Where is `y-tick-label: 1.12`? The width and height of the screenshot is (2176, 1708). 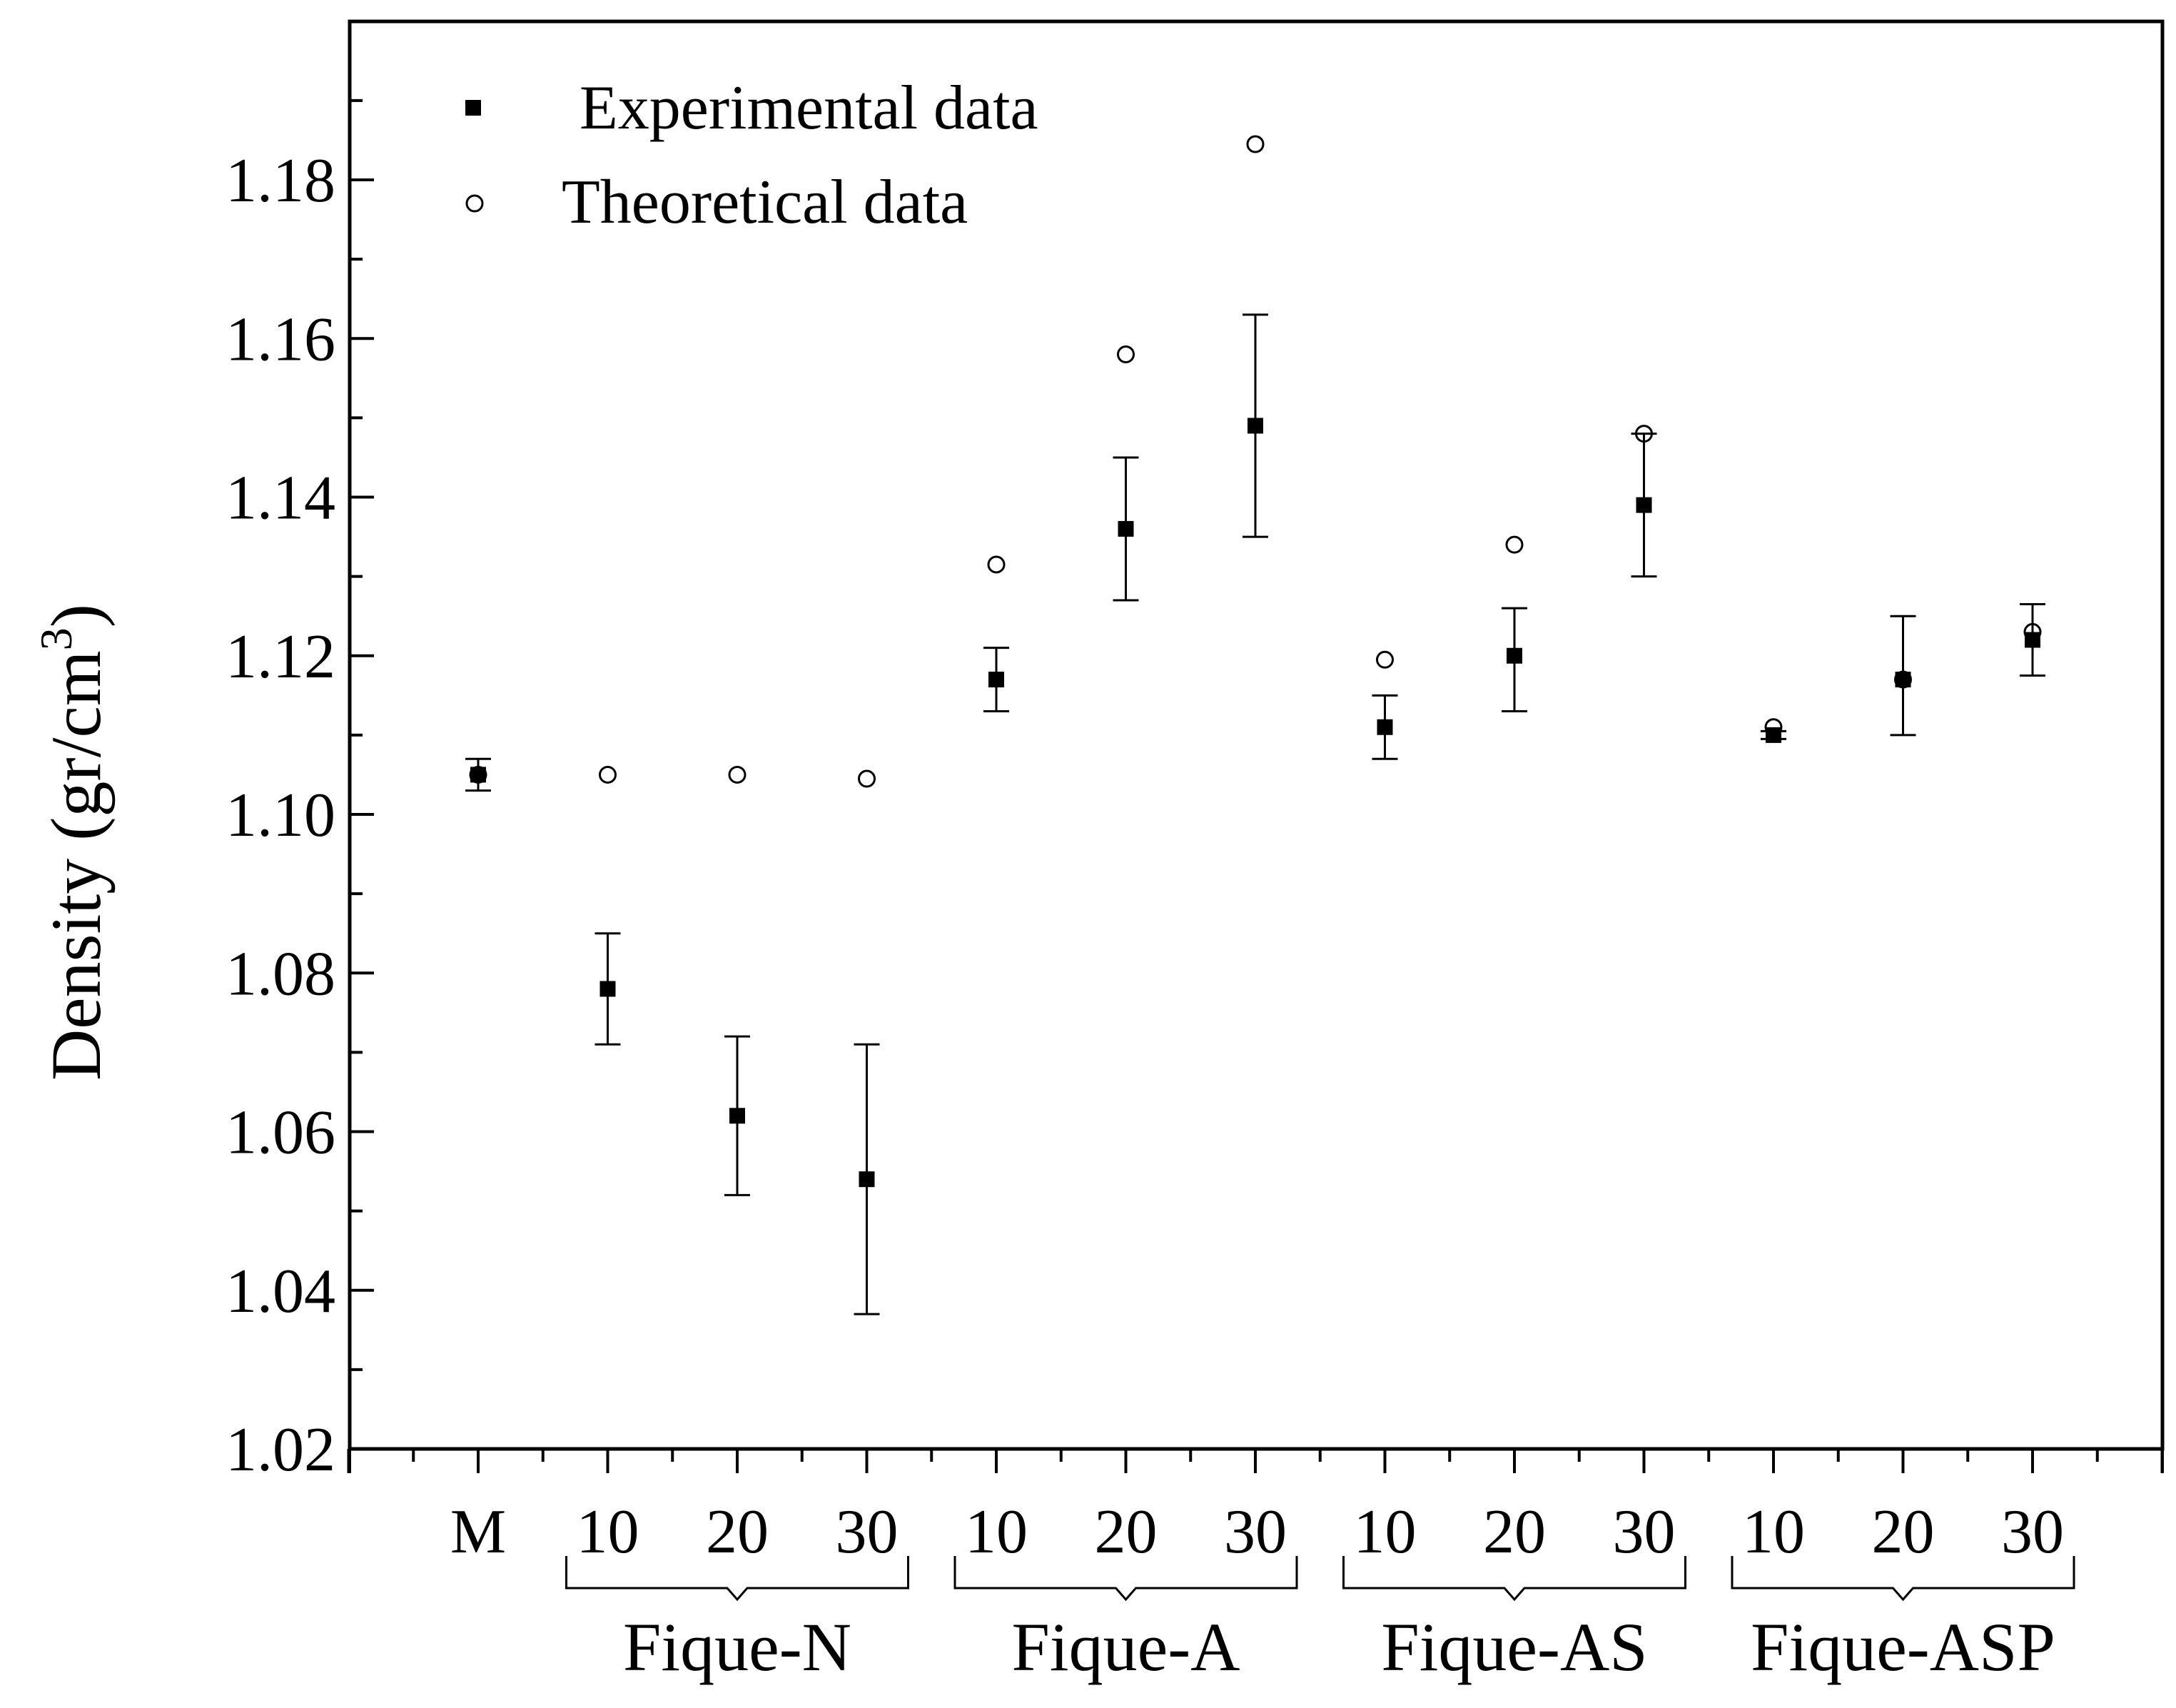
y-tick-label: 1.12 is located at coordinates (280, 657).